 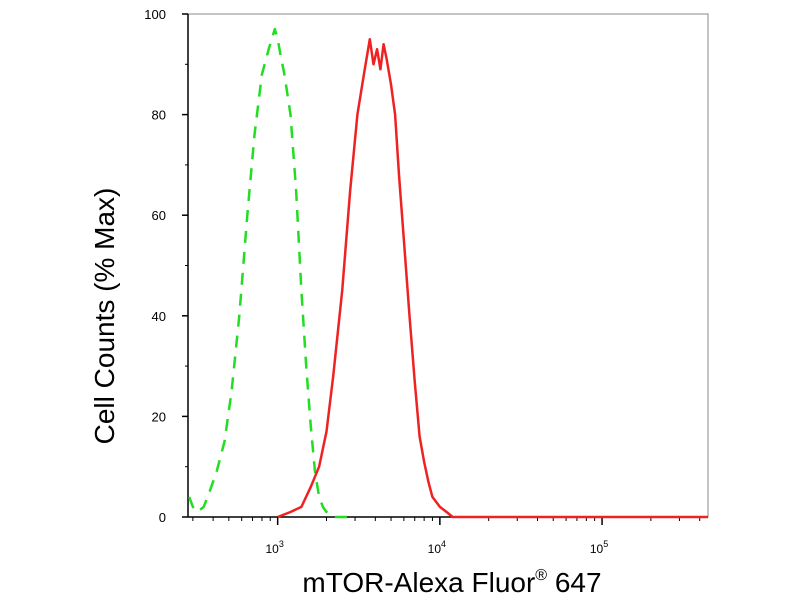 I want to click on y-axis-title: Cell Counts (% Max), so click(x=104, y=316).